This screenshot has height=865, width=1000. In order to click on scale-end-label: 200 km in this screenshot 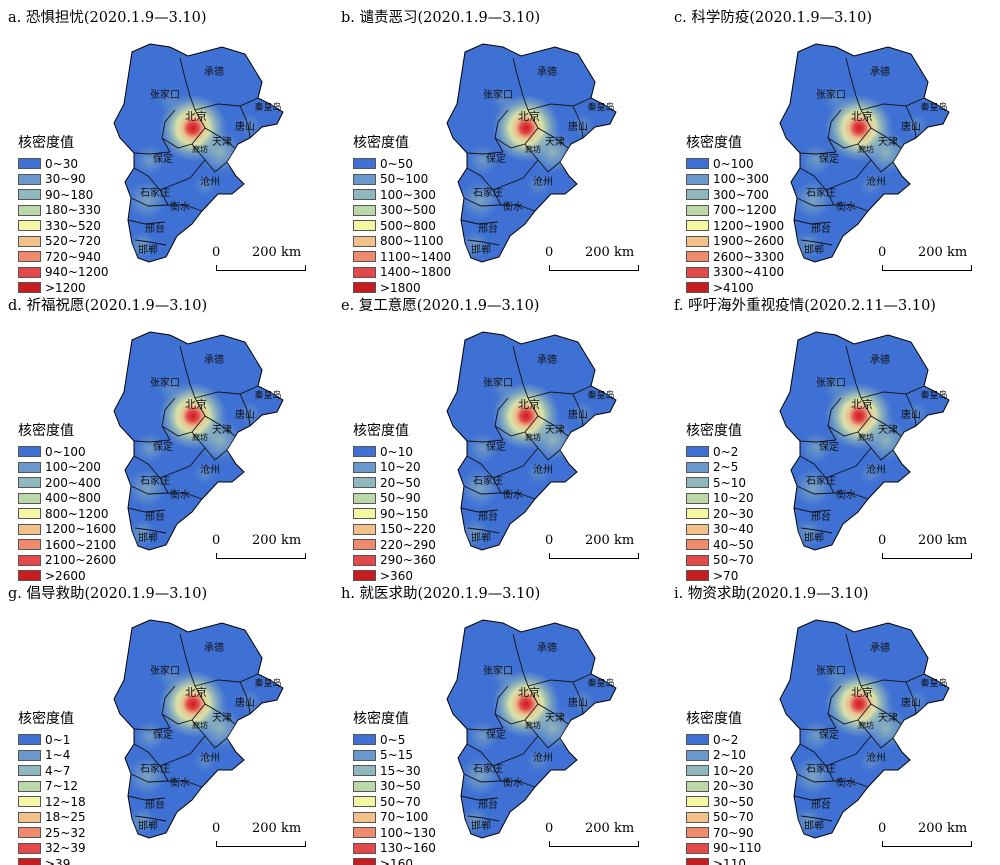, I will do `click(943, 828)`.